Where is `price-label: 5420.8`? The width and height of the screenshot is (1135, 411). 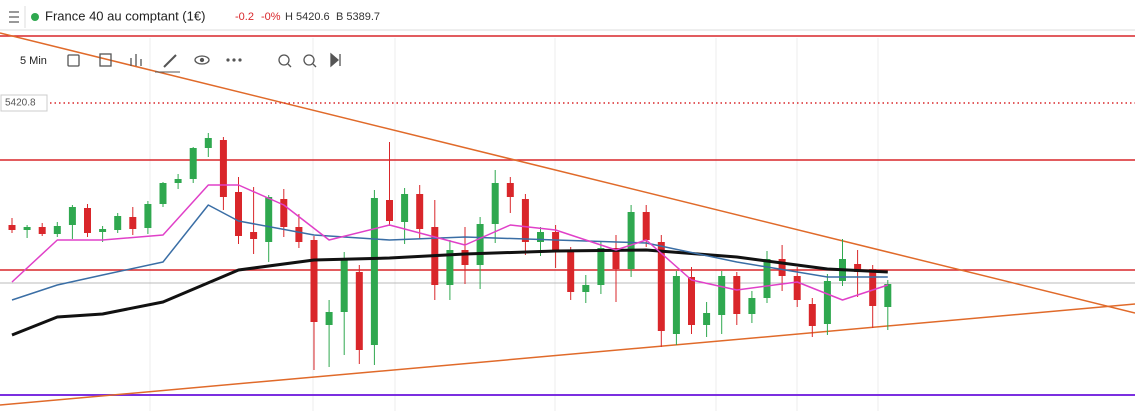 price-label: 5420.8 is located at coordinates (20, 103).